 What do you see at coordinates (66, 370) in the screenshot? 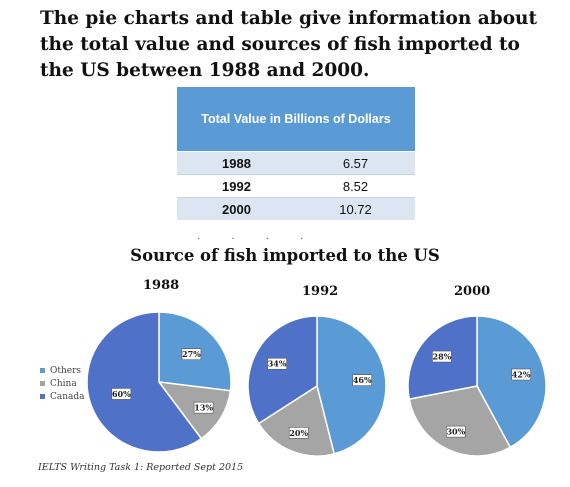
I see `legend-label: Others` at bounding box center [66, 370].